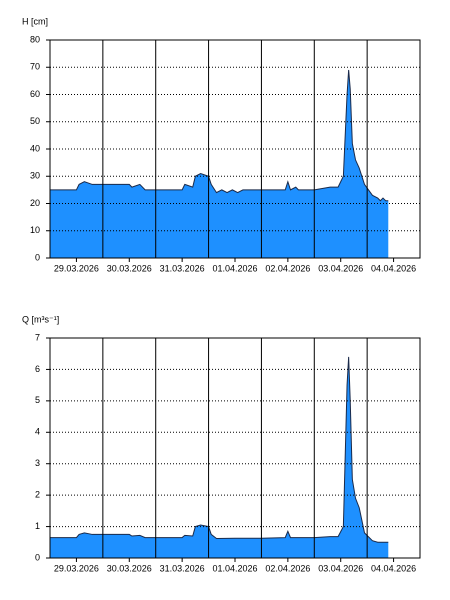  What do you see at coordinates (35, 21) in the screenshot?
I see `y-axis-label: H [cm]` at bounding box center [35, 21].